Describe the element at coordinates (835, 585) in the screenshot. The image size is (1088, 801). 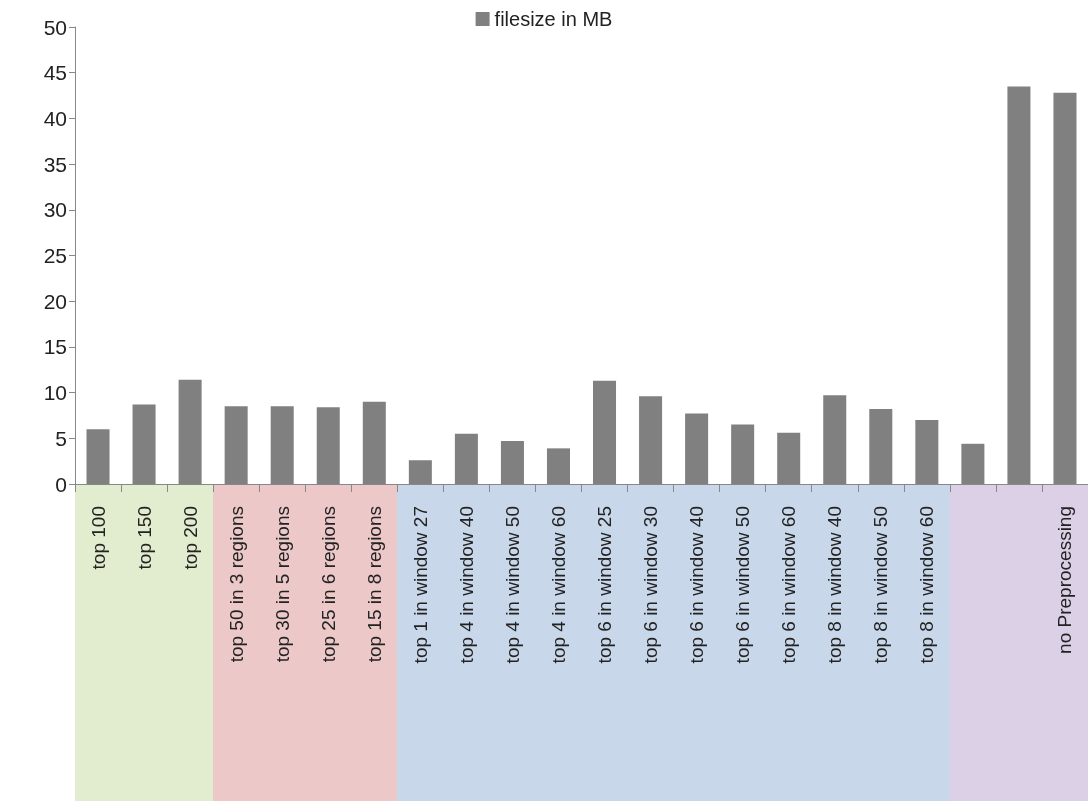
I see `x-tick-label: top 8 in window 40` at that location.